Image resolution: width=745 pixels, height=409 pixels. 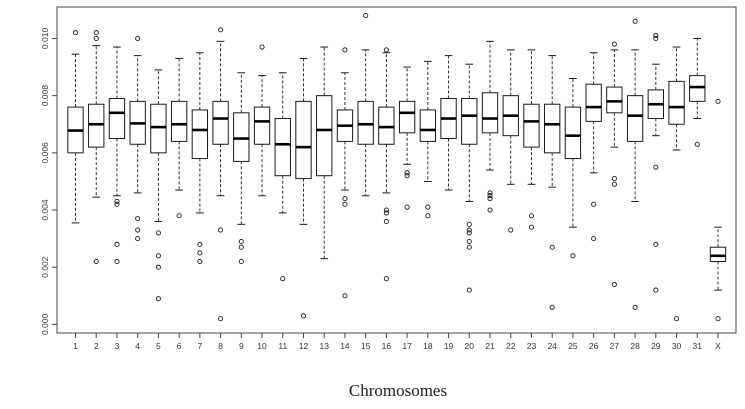 I want to click on y-tick-label: 0.000, so click(x=45, y=325).